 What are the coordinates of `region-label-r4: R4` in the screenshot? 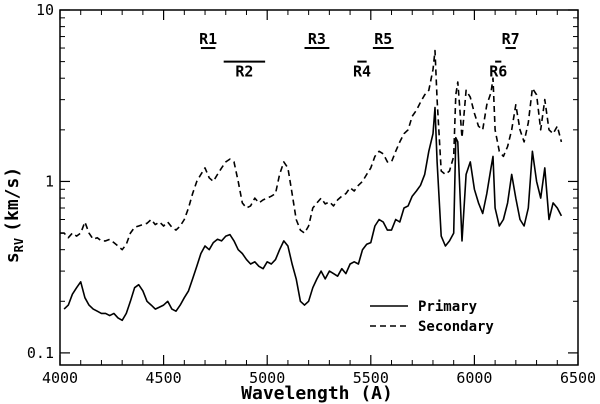 It's located at (362, 72).